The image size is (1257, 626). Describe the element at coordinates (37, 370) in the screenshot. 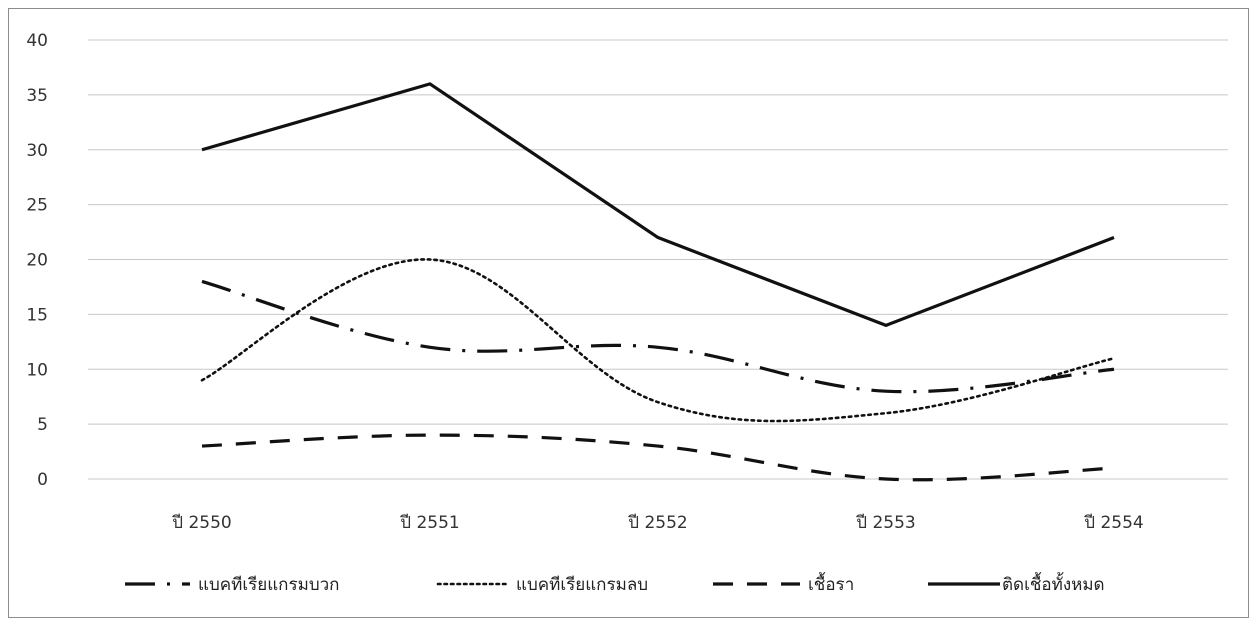

I see `y-tick-label: 10` at that location.